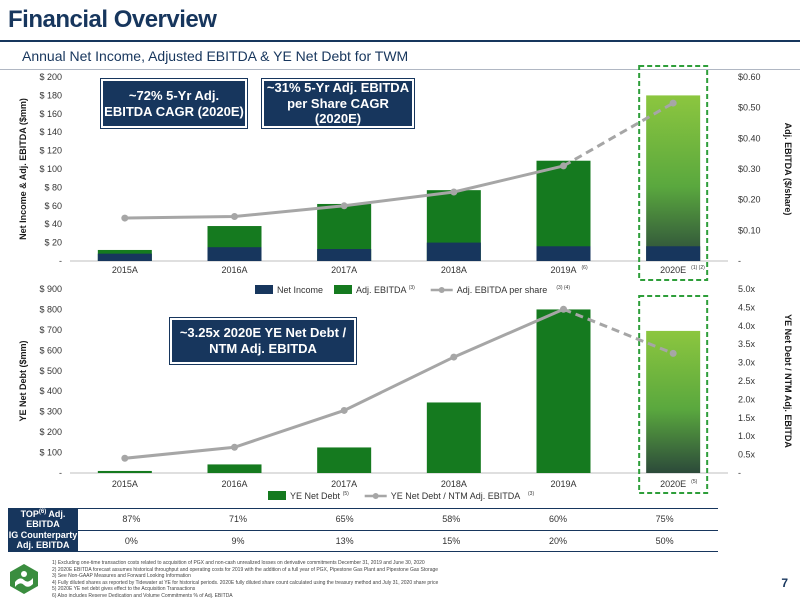 The image size is (800, 600). I want to click on category-superscript: (1) (2), so click(698, 268).